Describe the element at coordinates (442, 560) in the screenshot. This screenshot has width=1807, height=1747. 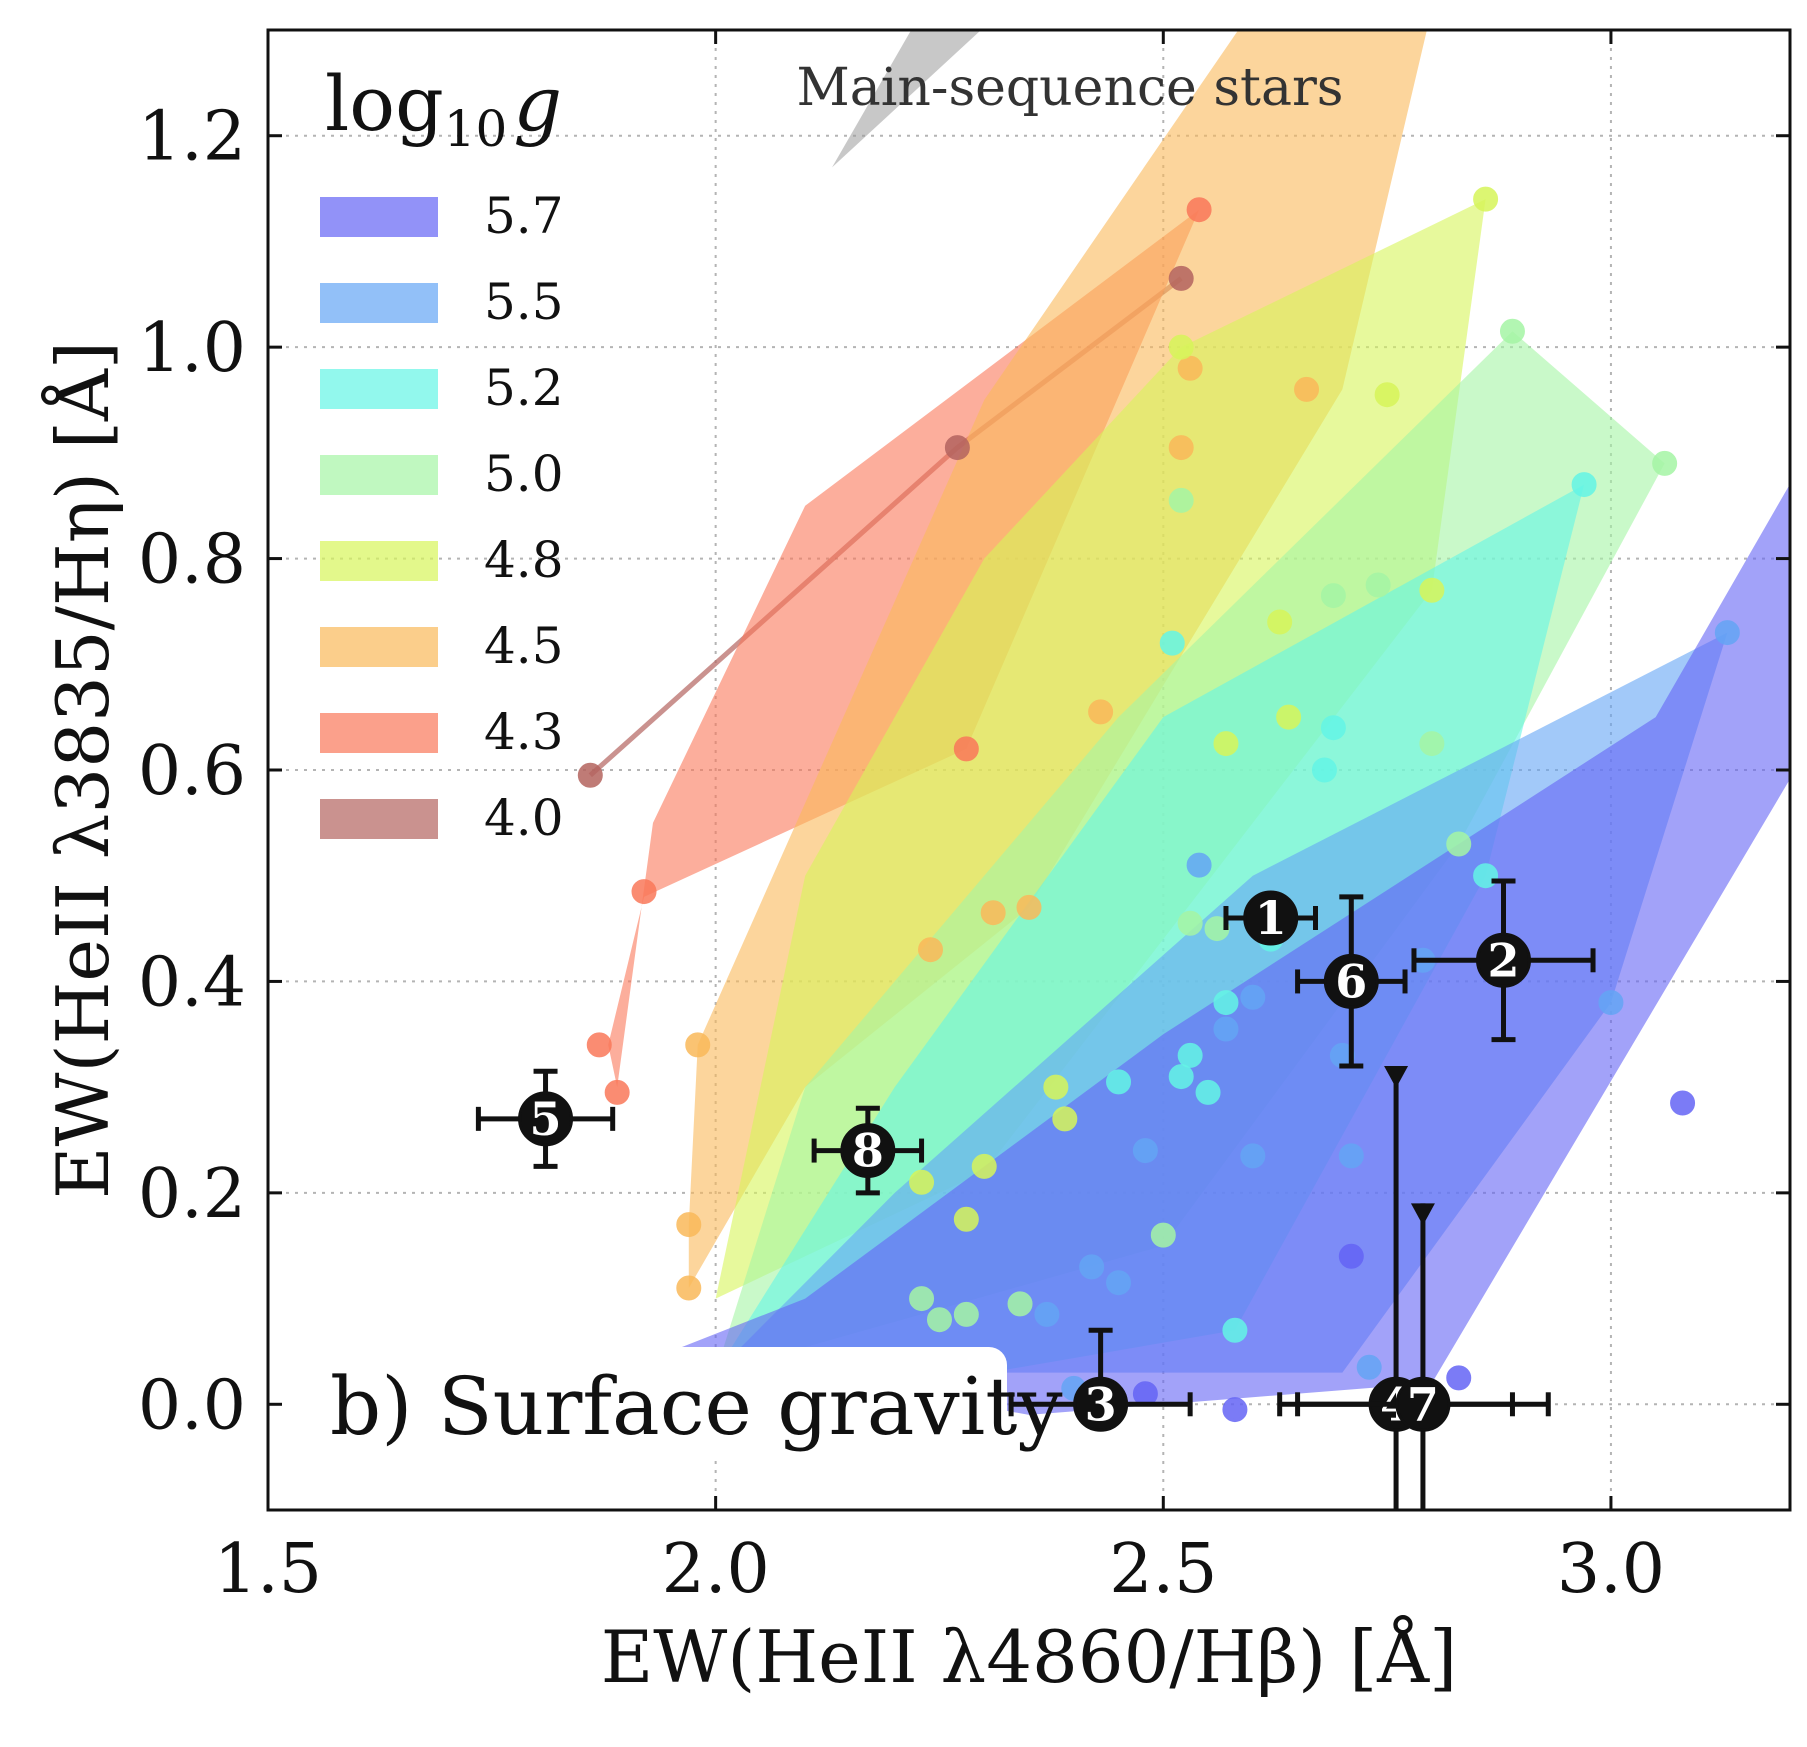
I see `legend-item-logg-4.8: 4.8` at that location.